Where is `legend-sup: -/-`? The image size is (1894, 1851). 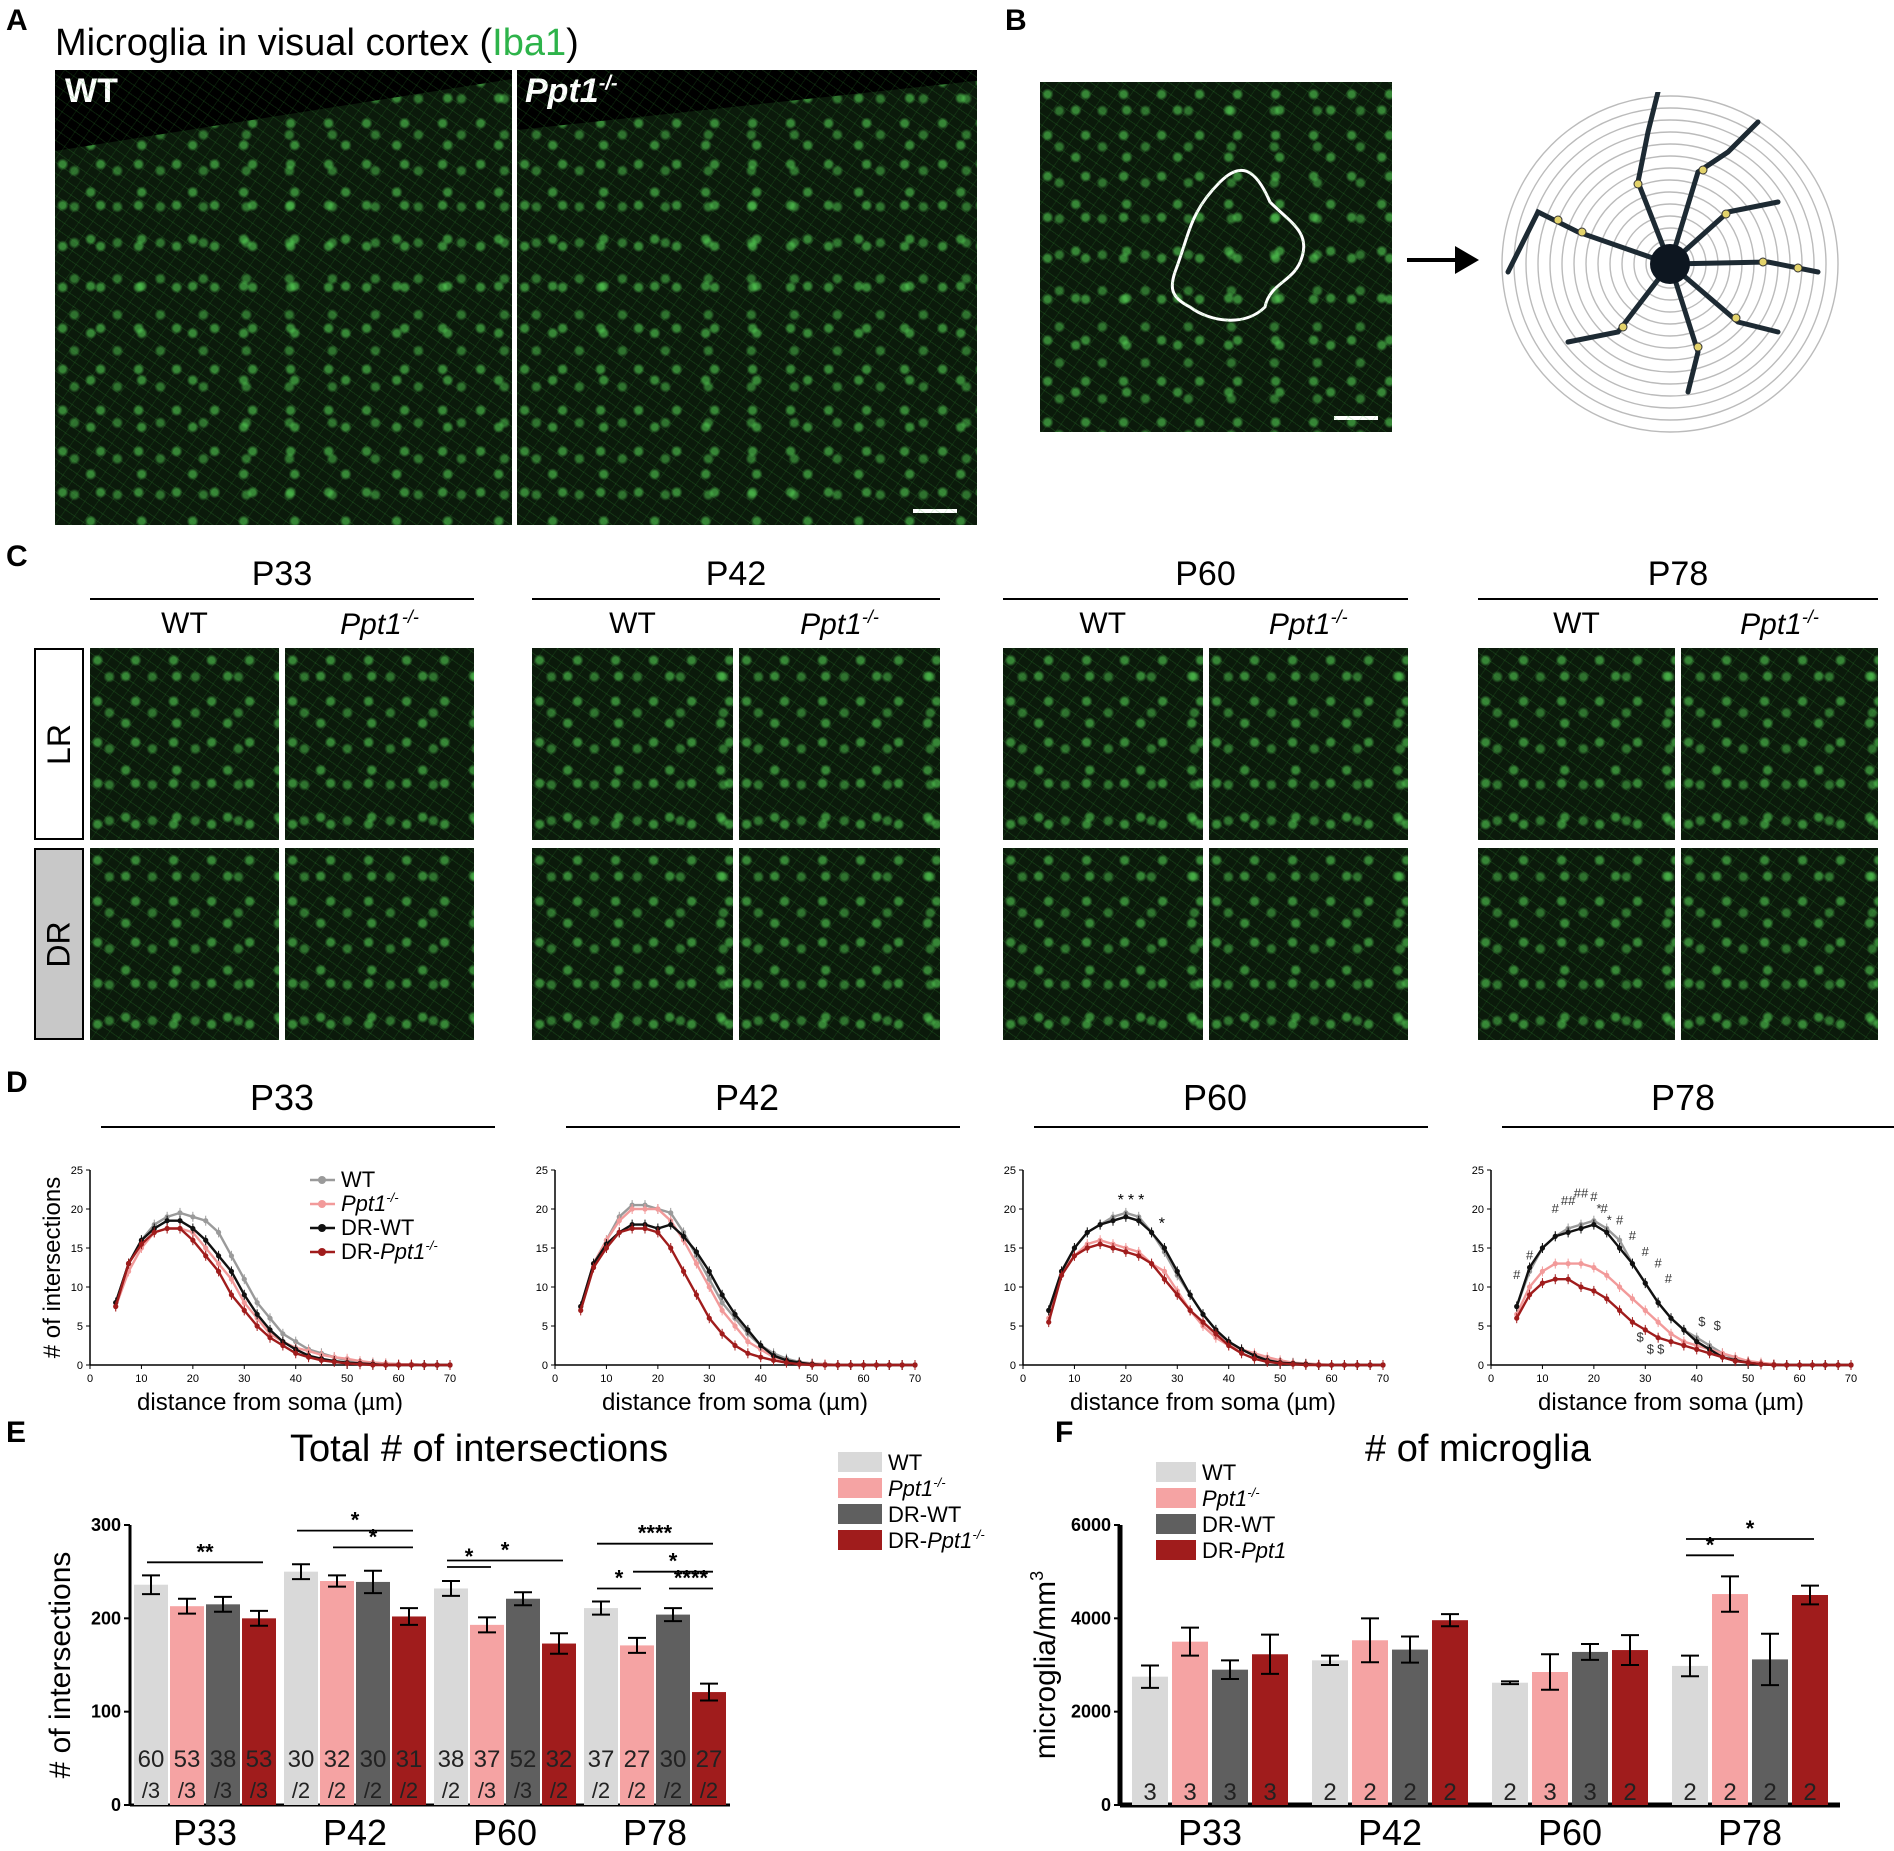 legend-sup: -/- is located at coordinates (1253, 1492).